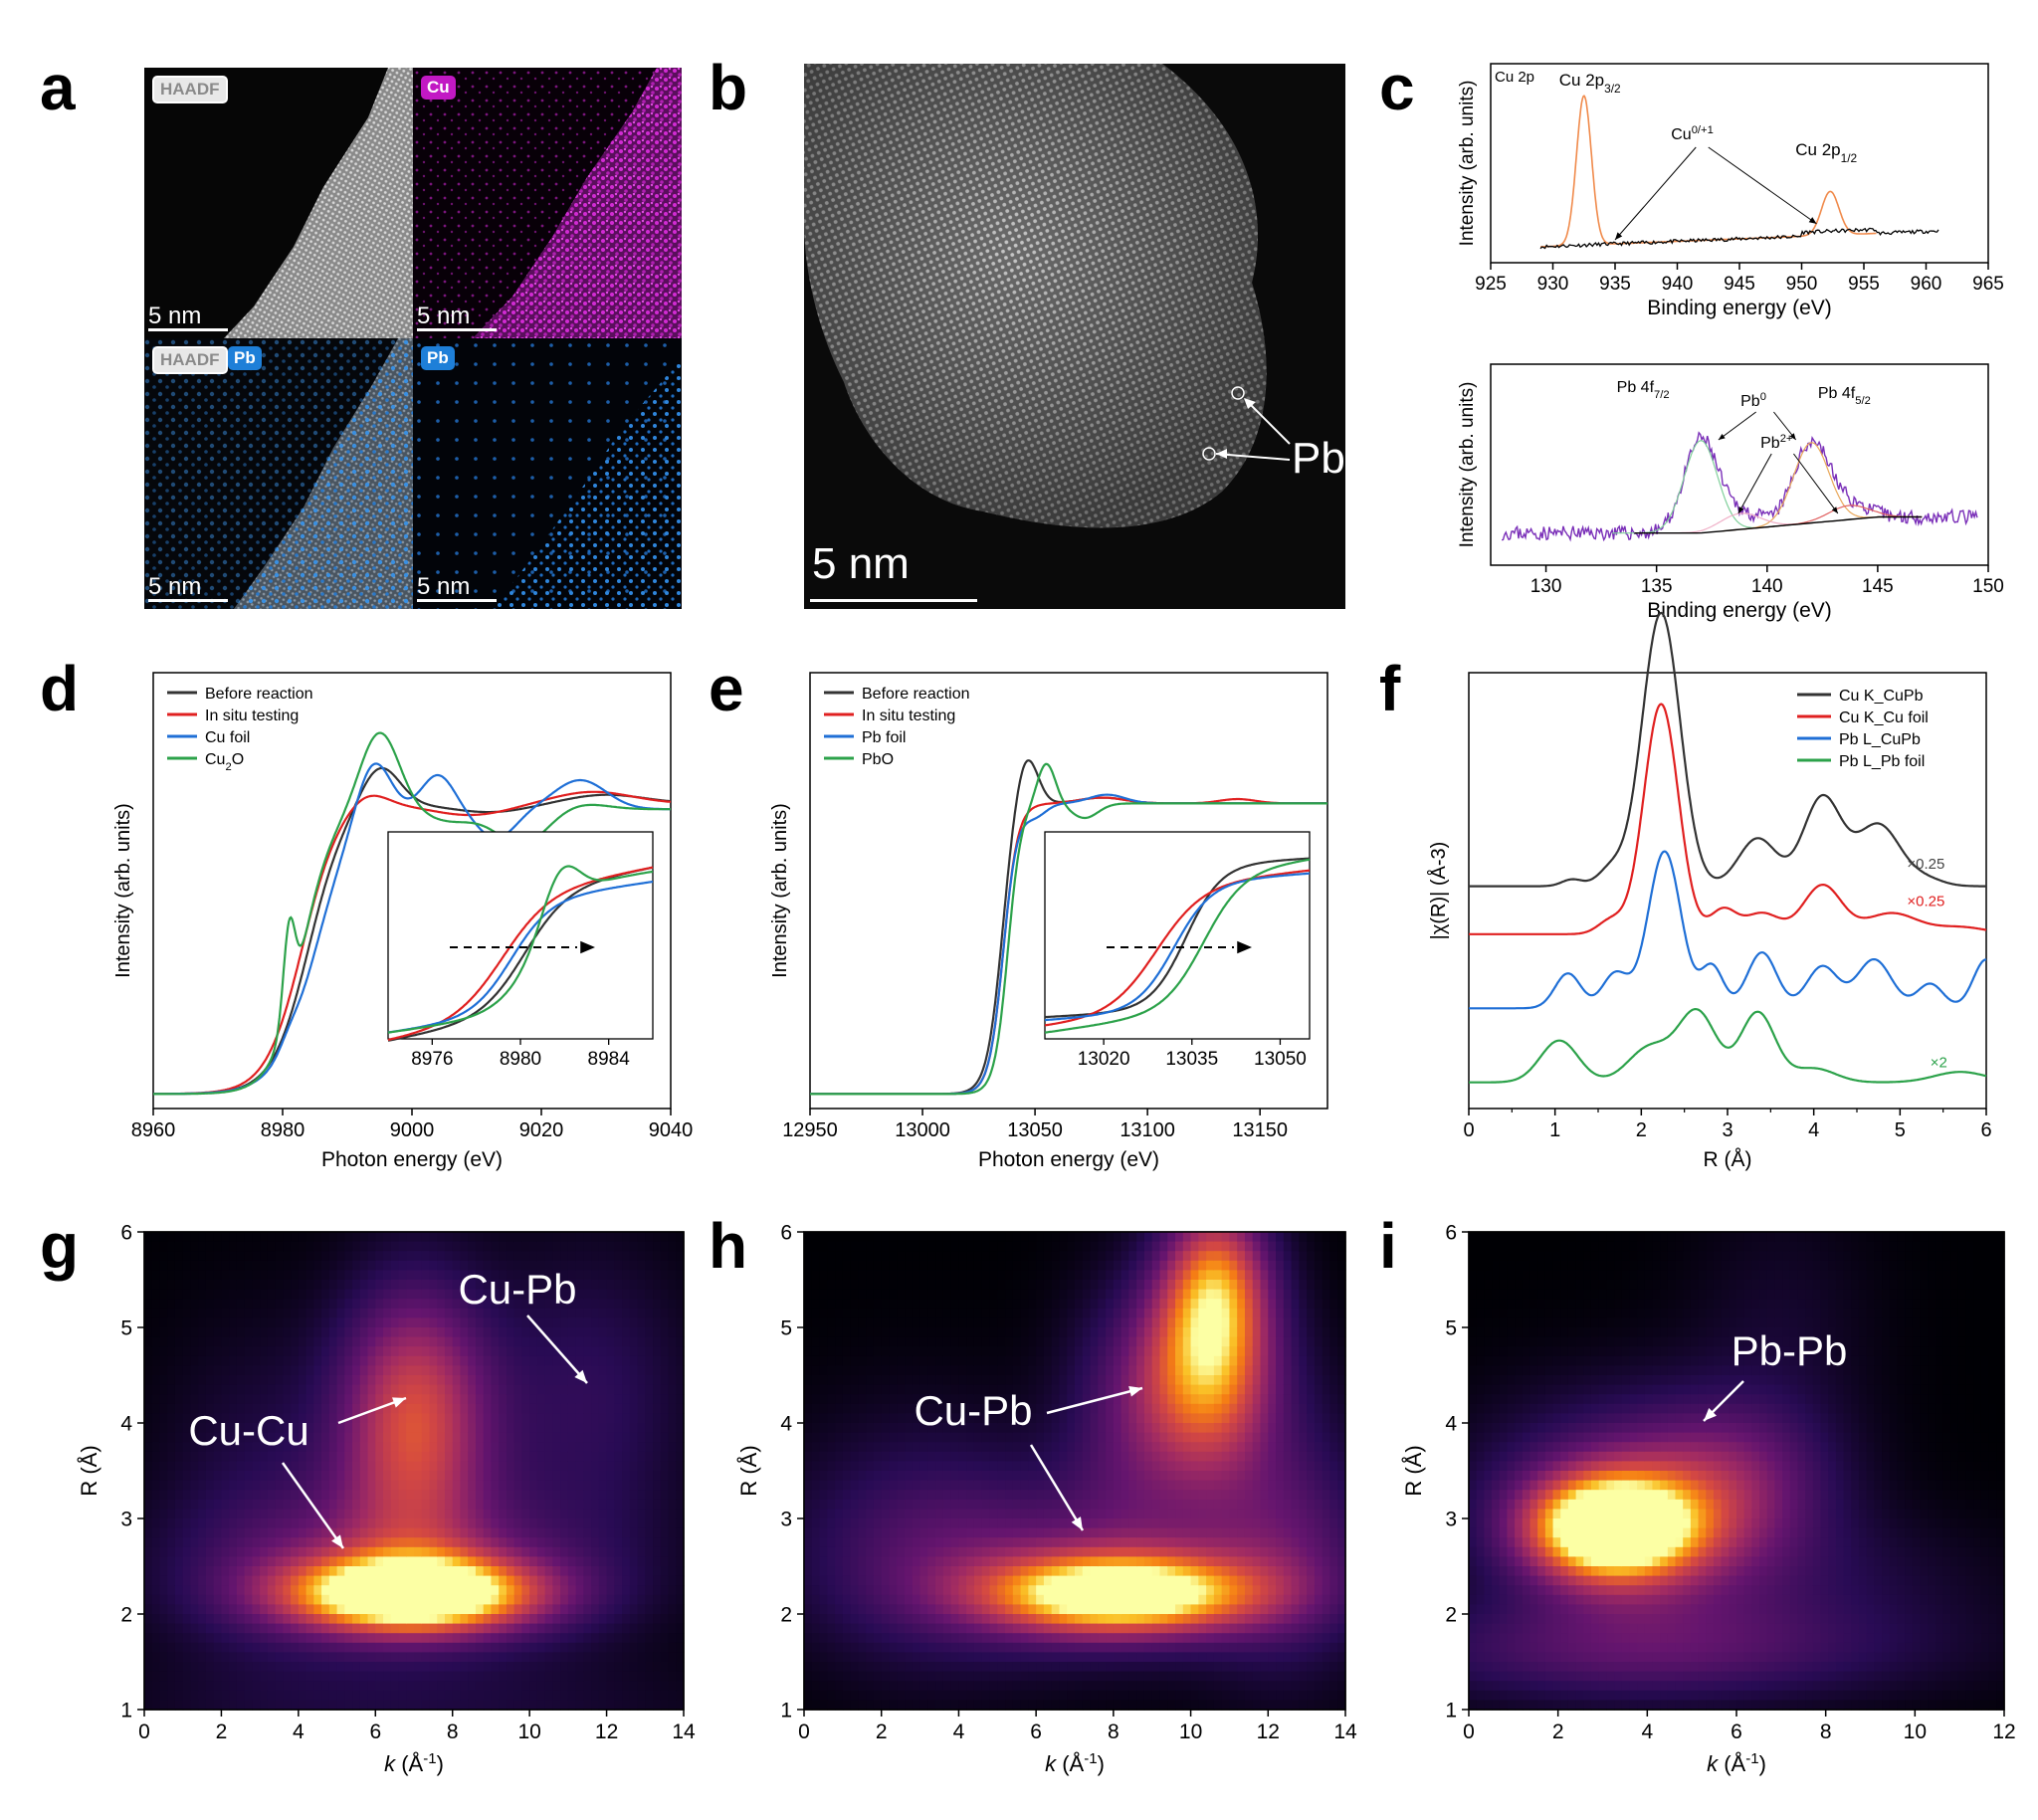 The width and height of the screenshot is (2038, 1820). I want to click on arrow-head, so click(1812, 220).